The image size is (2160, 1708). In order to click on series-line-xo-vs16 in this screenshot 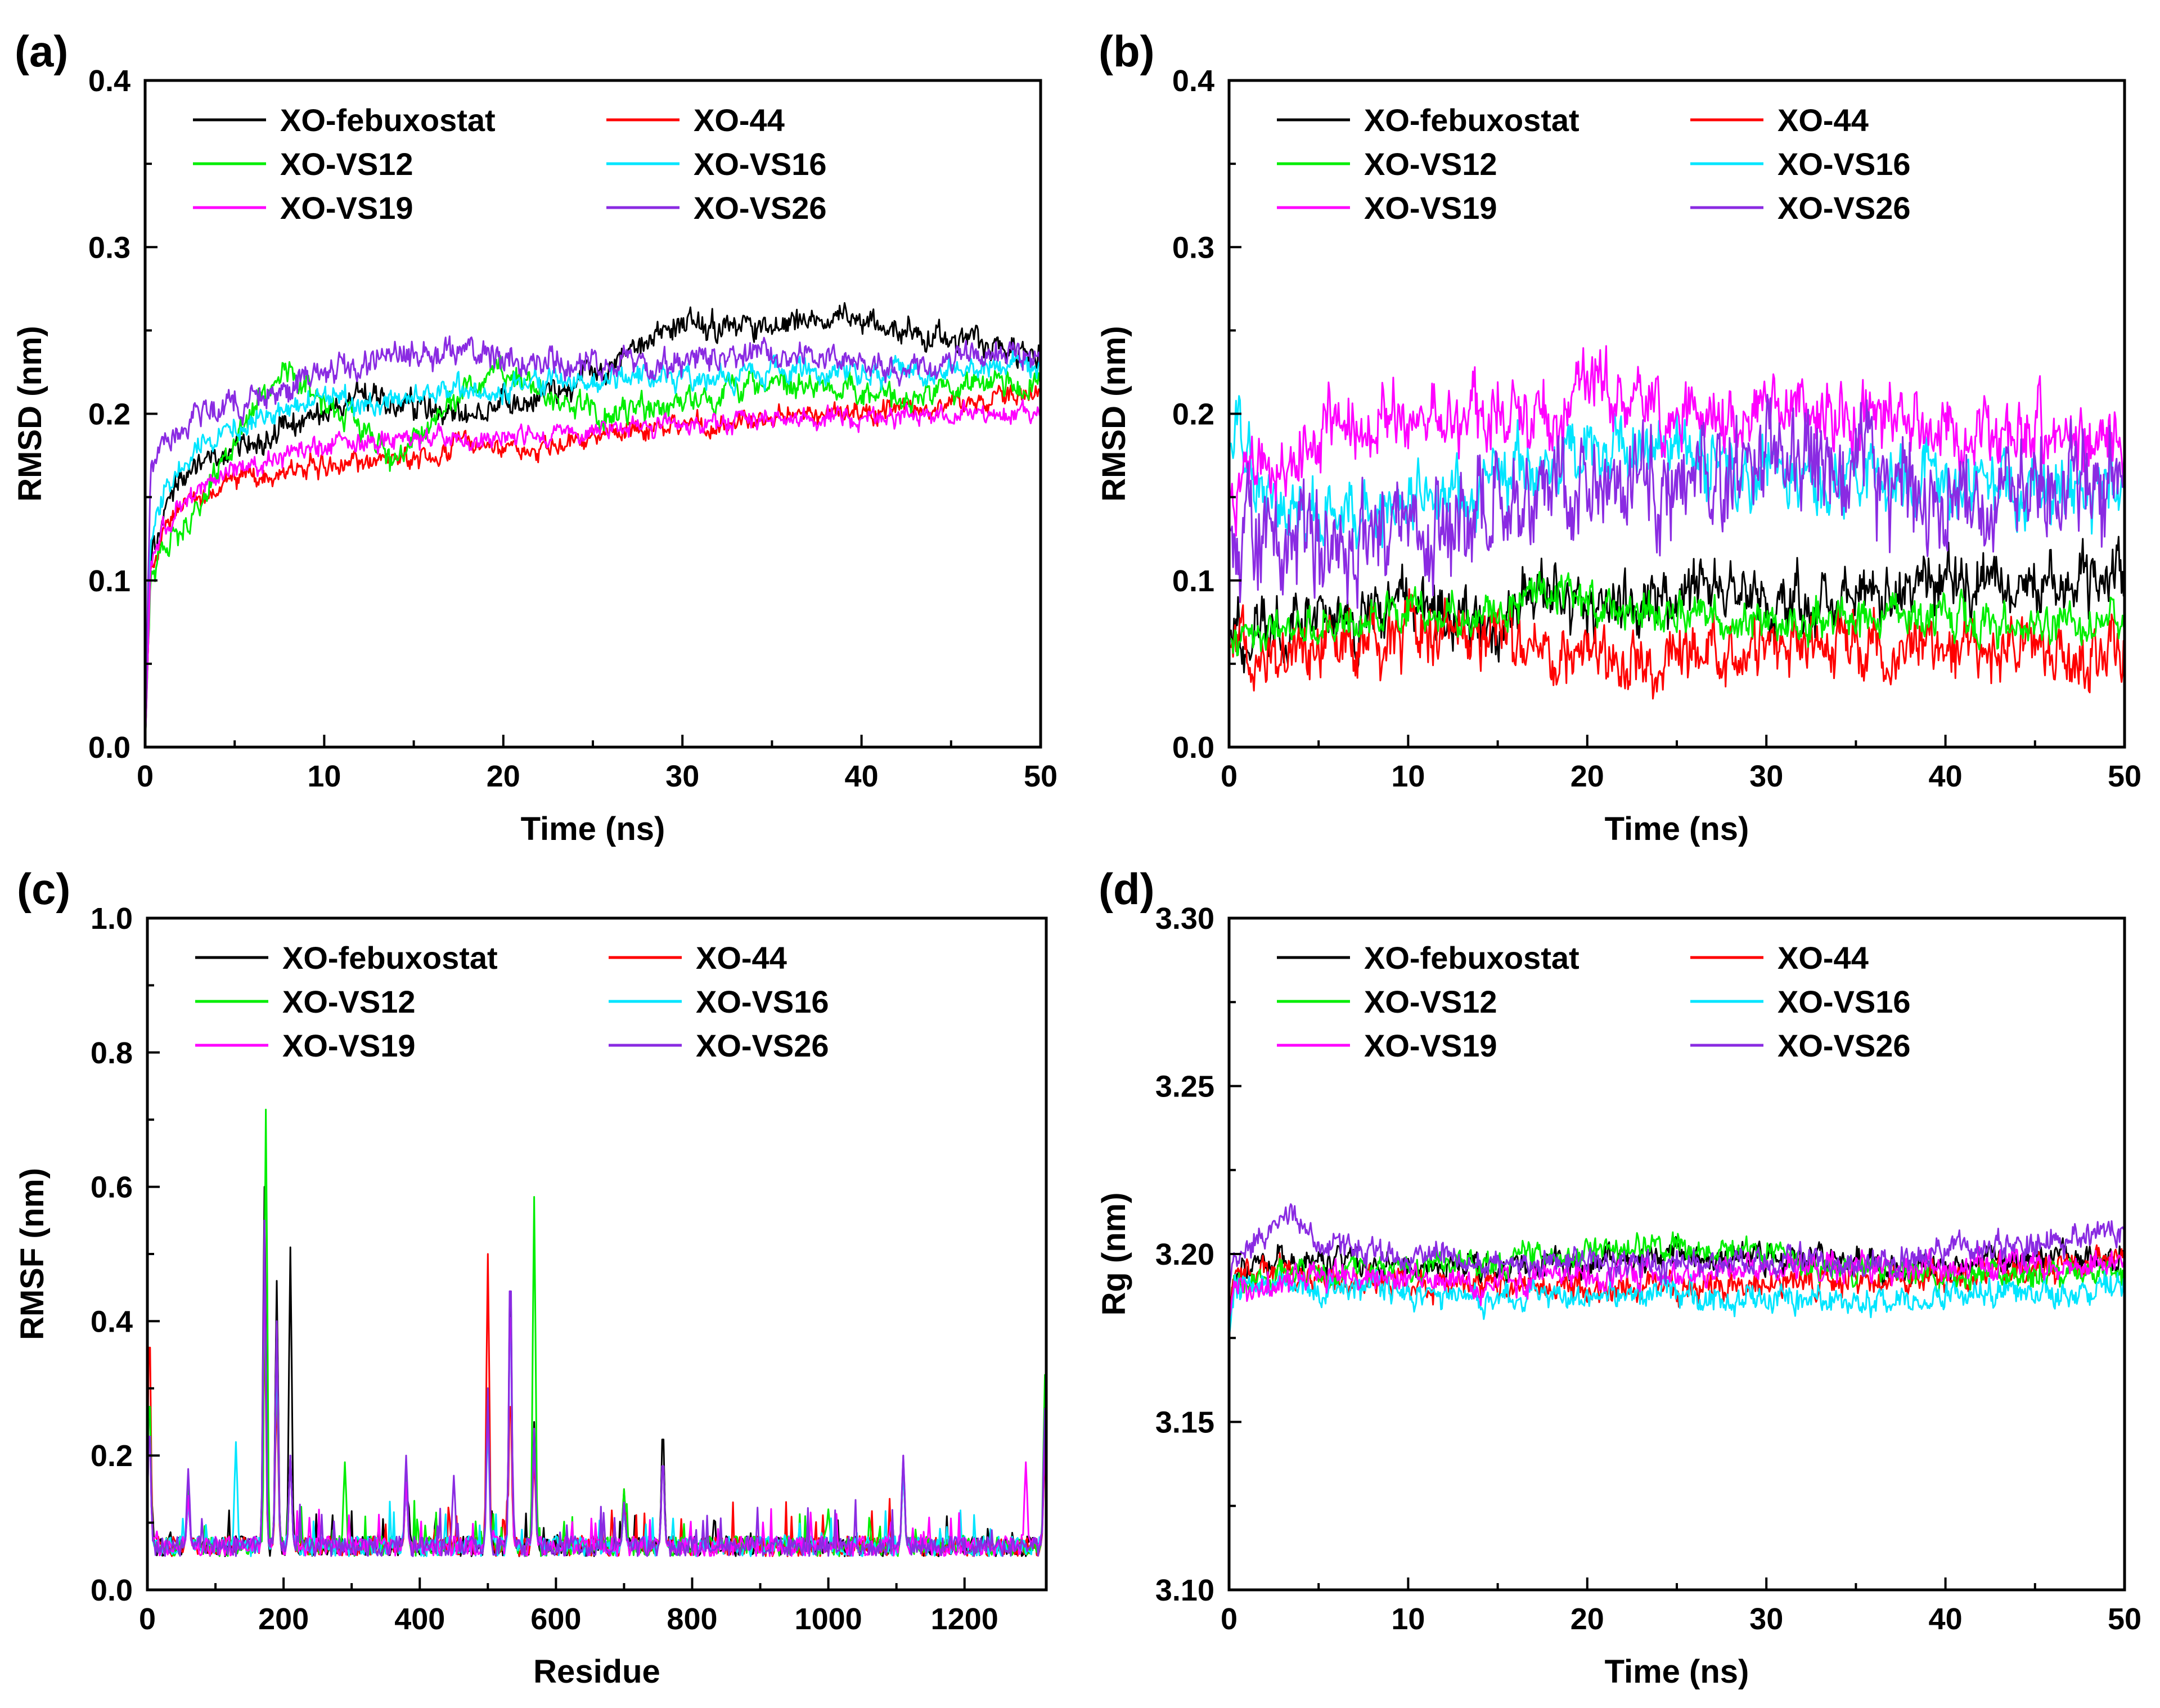, I will do `click(596, 1405)`.